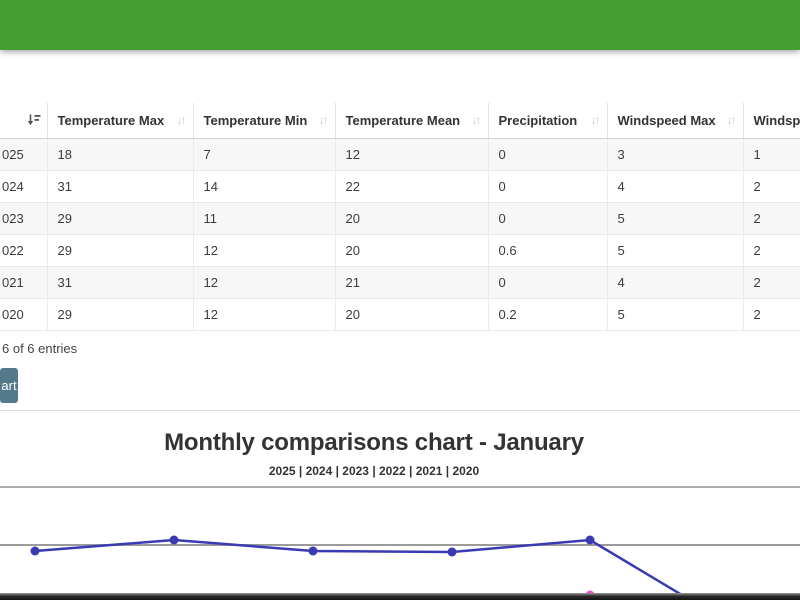  What do you see at coordinates (24, 186) in the screenshot?
I see `table-cell: 024` at bounding box center [24, 186].